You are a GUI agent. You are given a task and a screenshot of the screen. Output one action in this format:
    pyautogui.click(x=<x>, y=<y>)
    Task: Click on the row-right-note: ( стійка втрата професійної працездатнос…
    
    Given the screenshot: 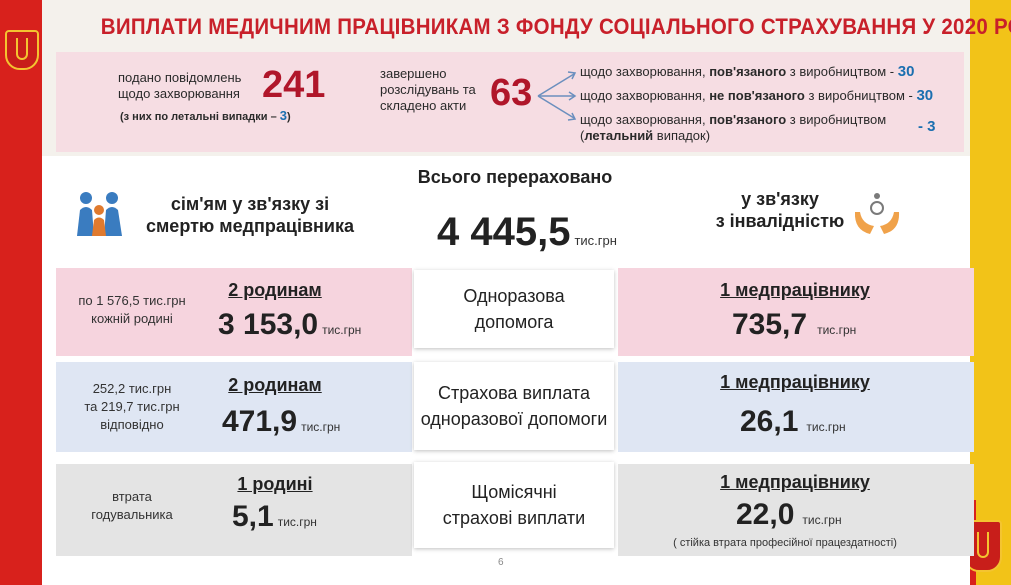 What is the action you would take?
    pyautogui.click(x=785, y=543)
    